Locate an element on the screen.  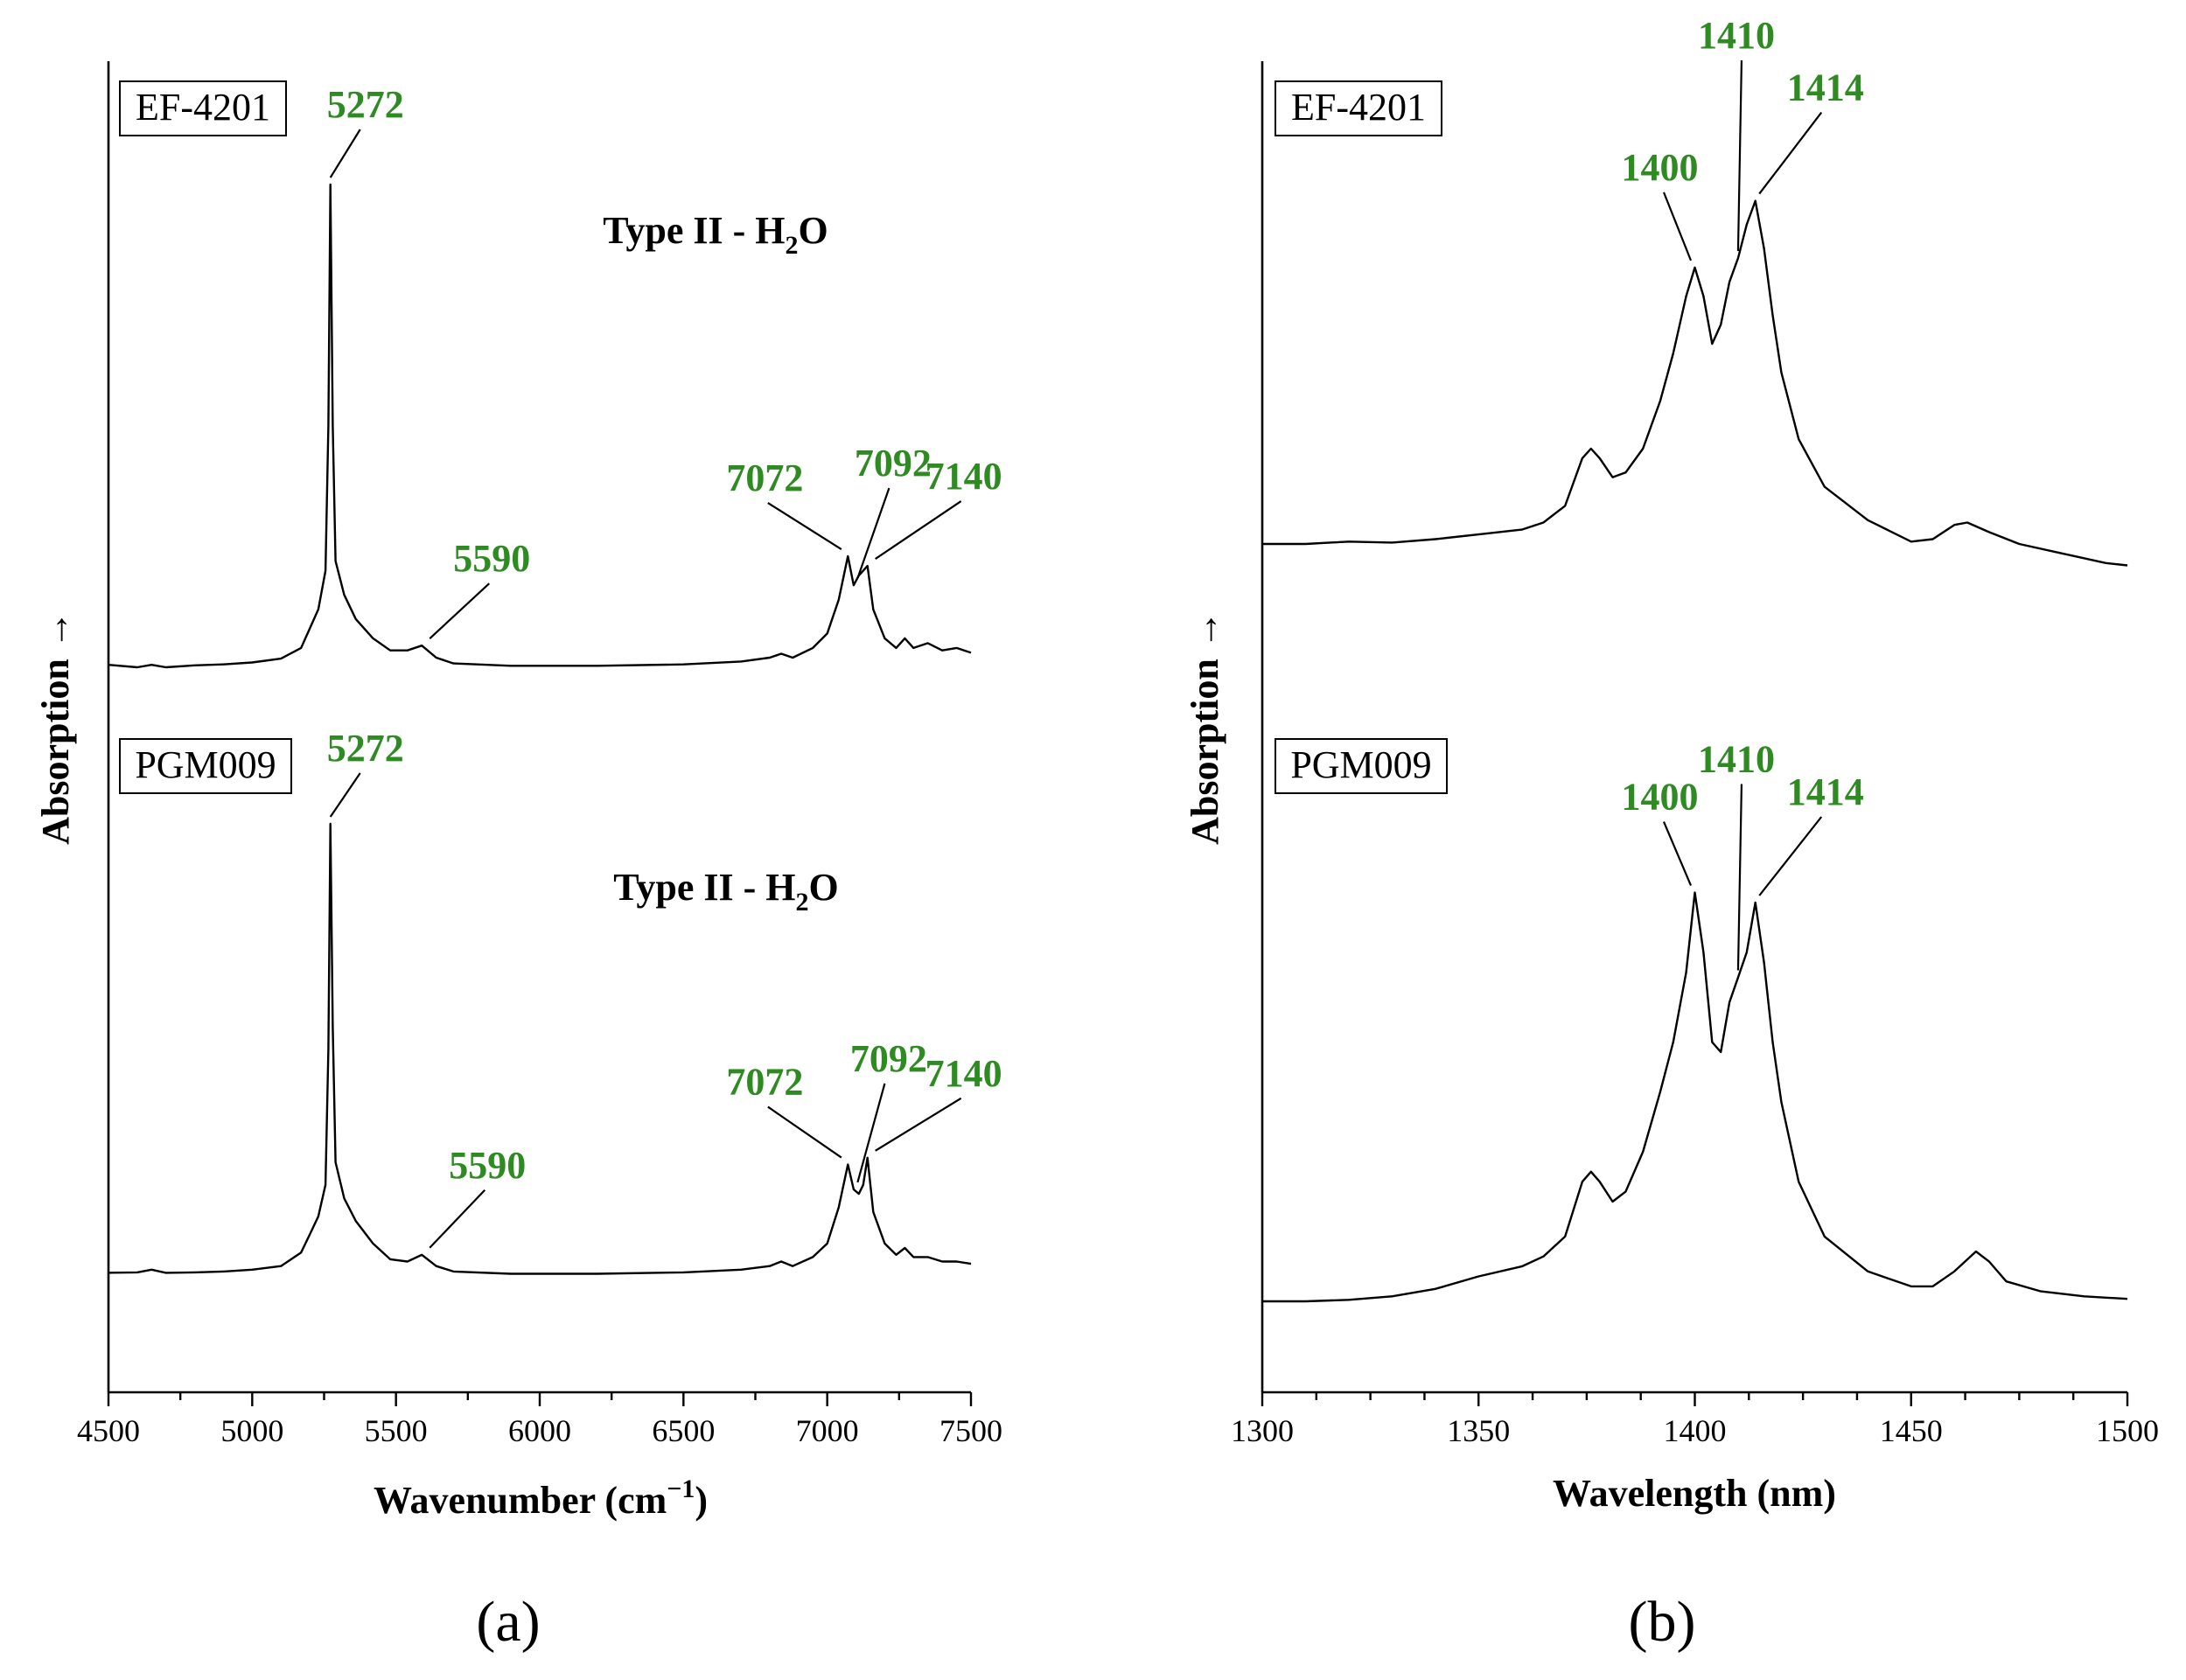
panel-a-label: (a) is located at coordinates (508, 1622).